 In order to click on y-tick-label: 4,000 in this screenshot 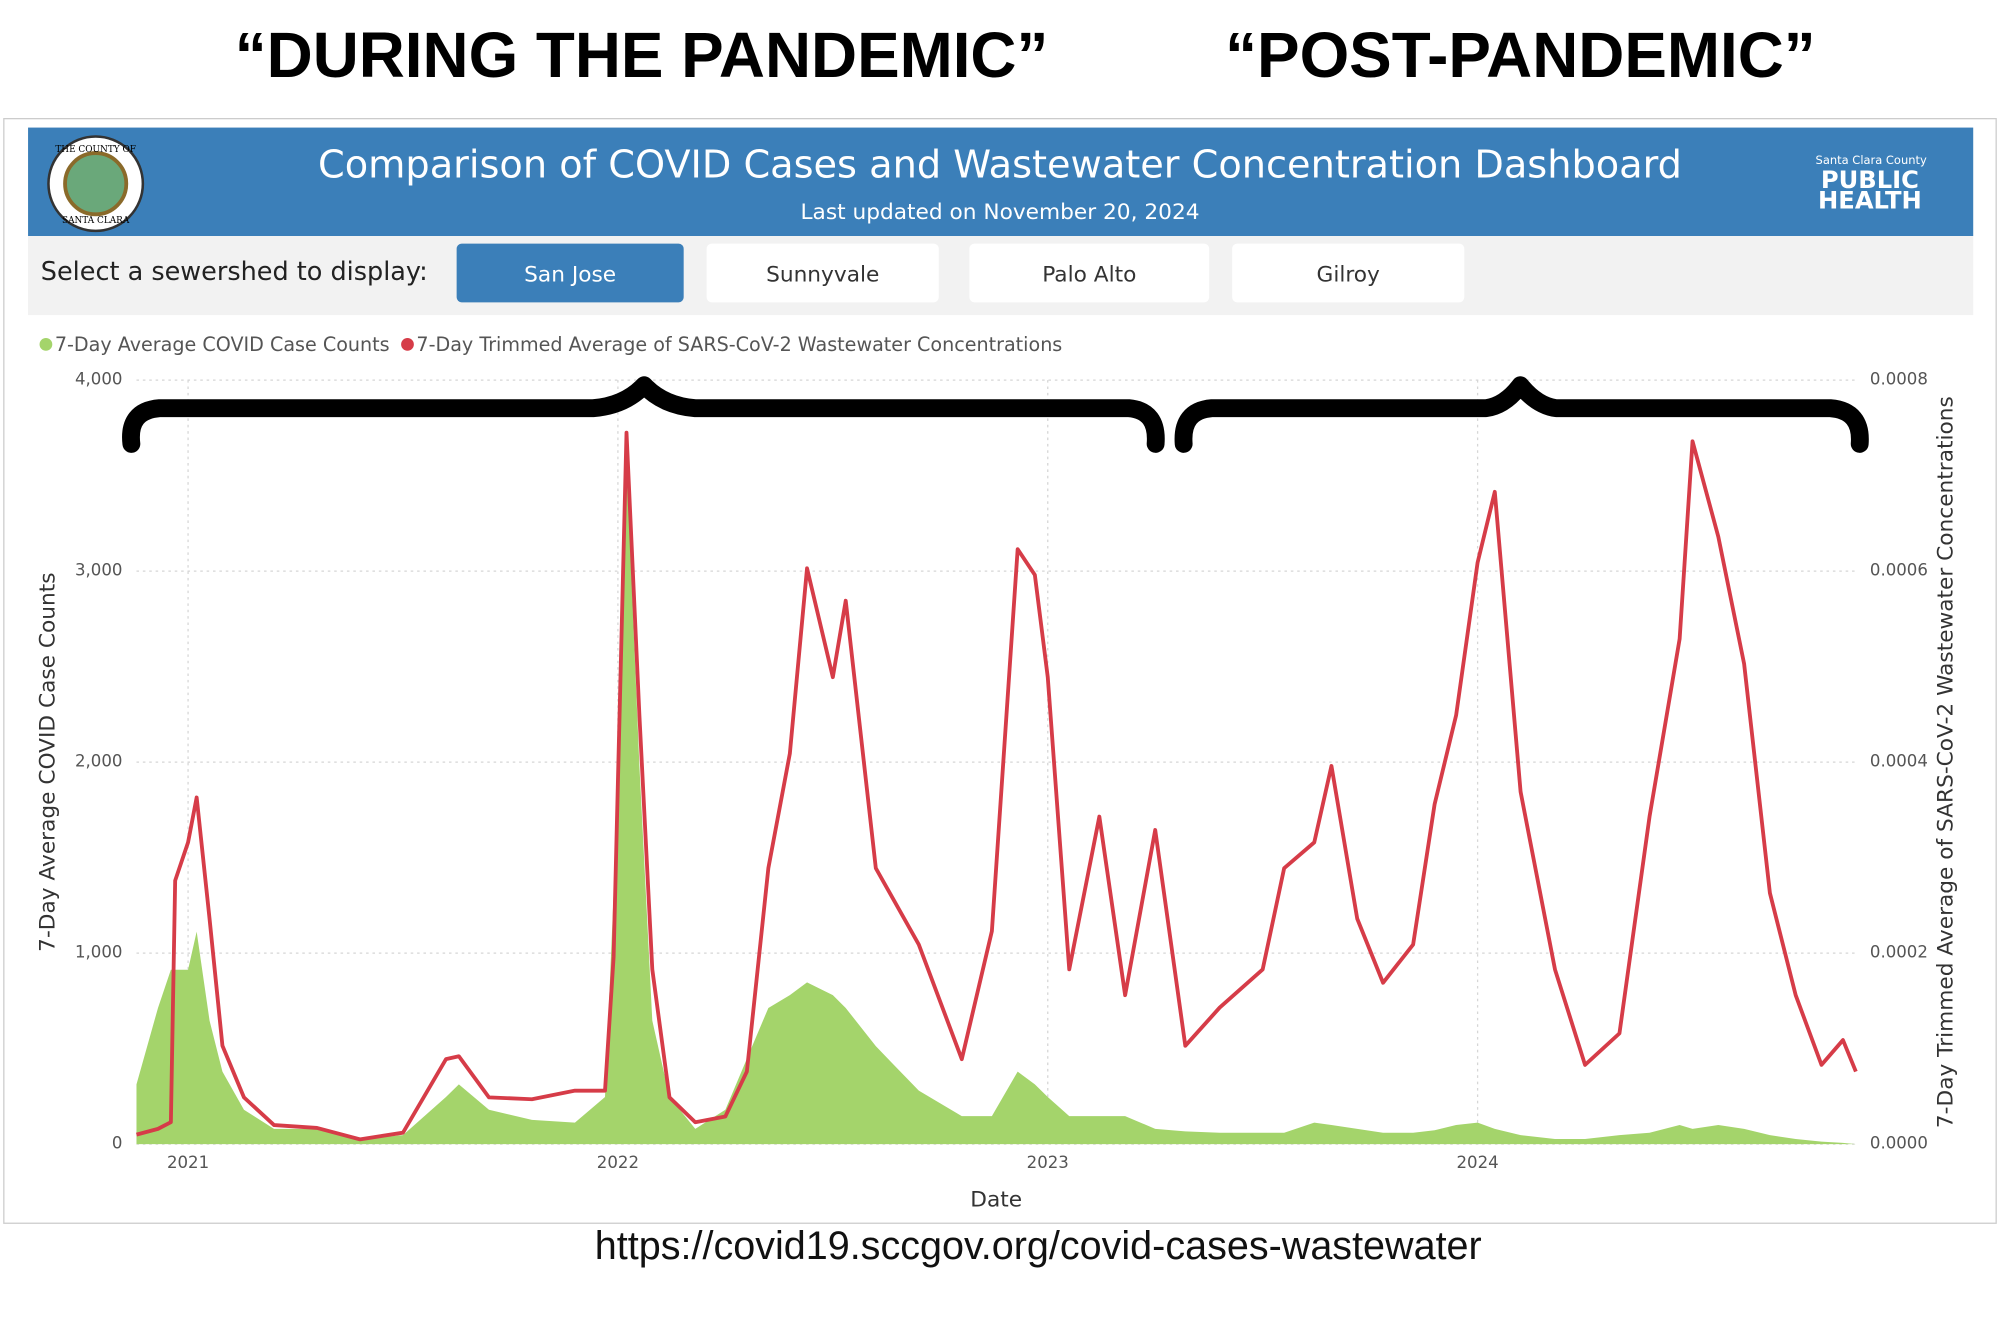, I will do `click(98, 379)`.